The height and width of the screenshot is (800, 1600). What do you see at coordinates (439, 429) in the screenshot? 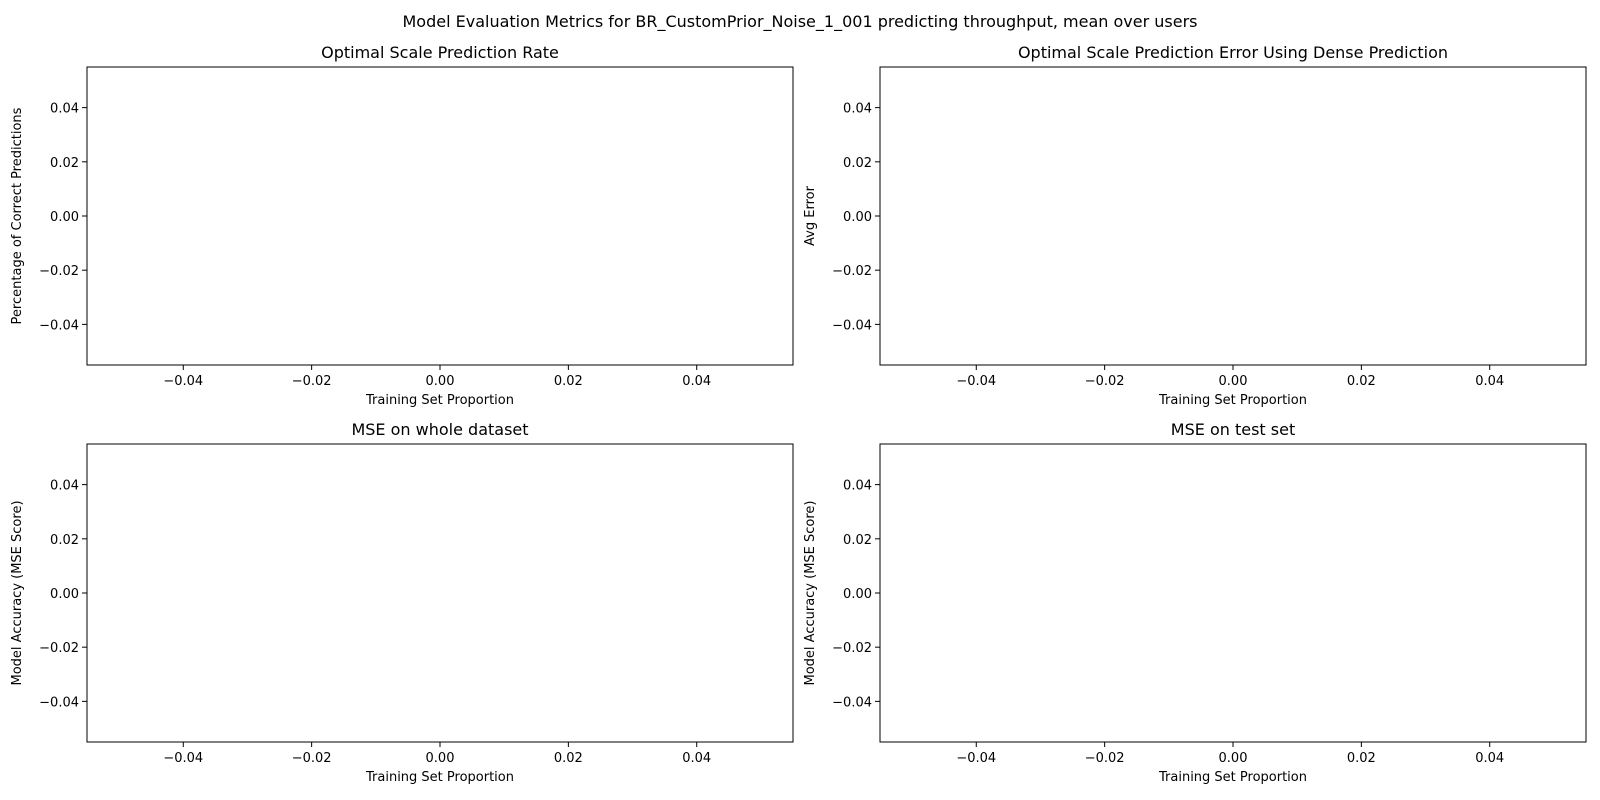
I see `subplot-title: MSE on whole dataset` at bounding box center [439, 429].